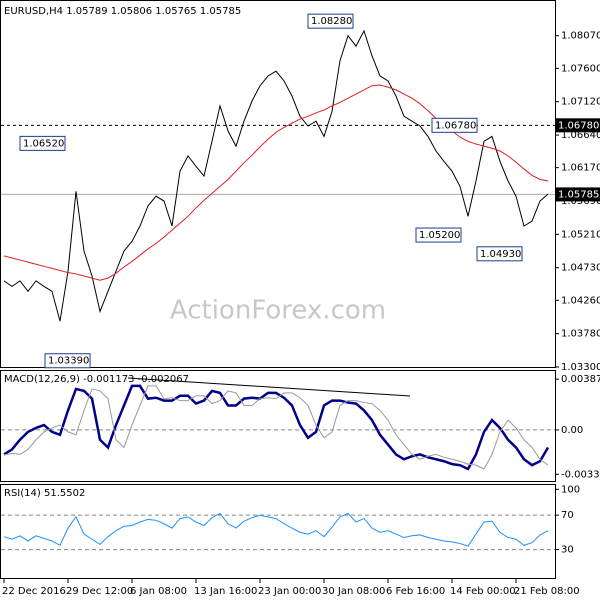  What do you see at coordinates (580, 36) in the screenshot?
I see `y-tick-label: 1.08070` at bounding box center [580, 36].